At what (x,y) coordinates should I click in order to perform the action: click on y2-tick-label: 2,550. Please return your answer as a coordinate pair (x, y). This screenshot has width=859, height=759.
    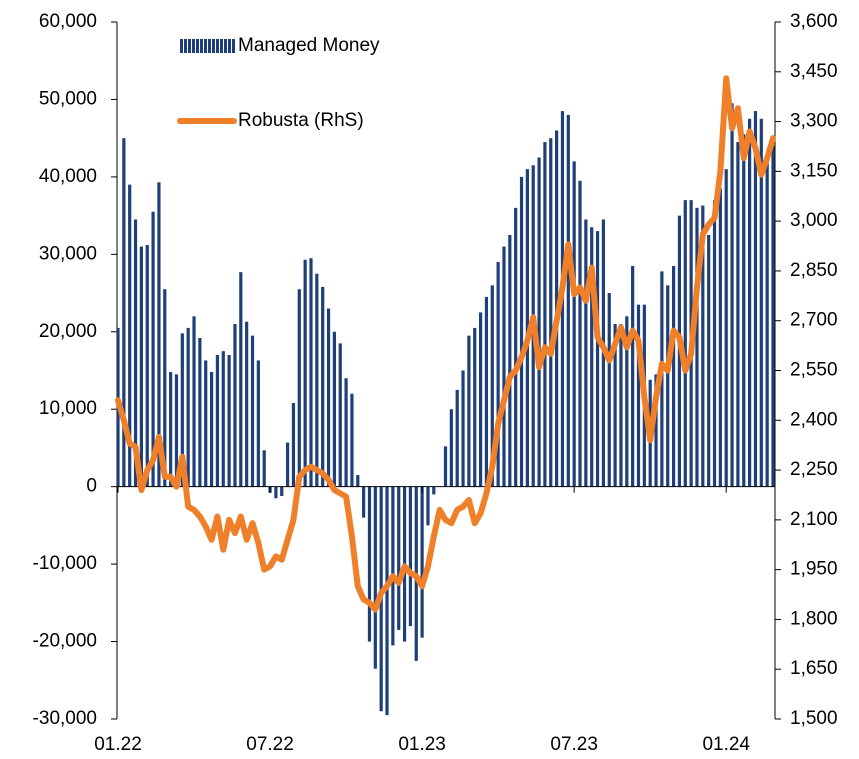
    Looking at the image, I should click on (814, 370).